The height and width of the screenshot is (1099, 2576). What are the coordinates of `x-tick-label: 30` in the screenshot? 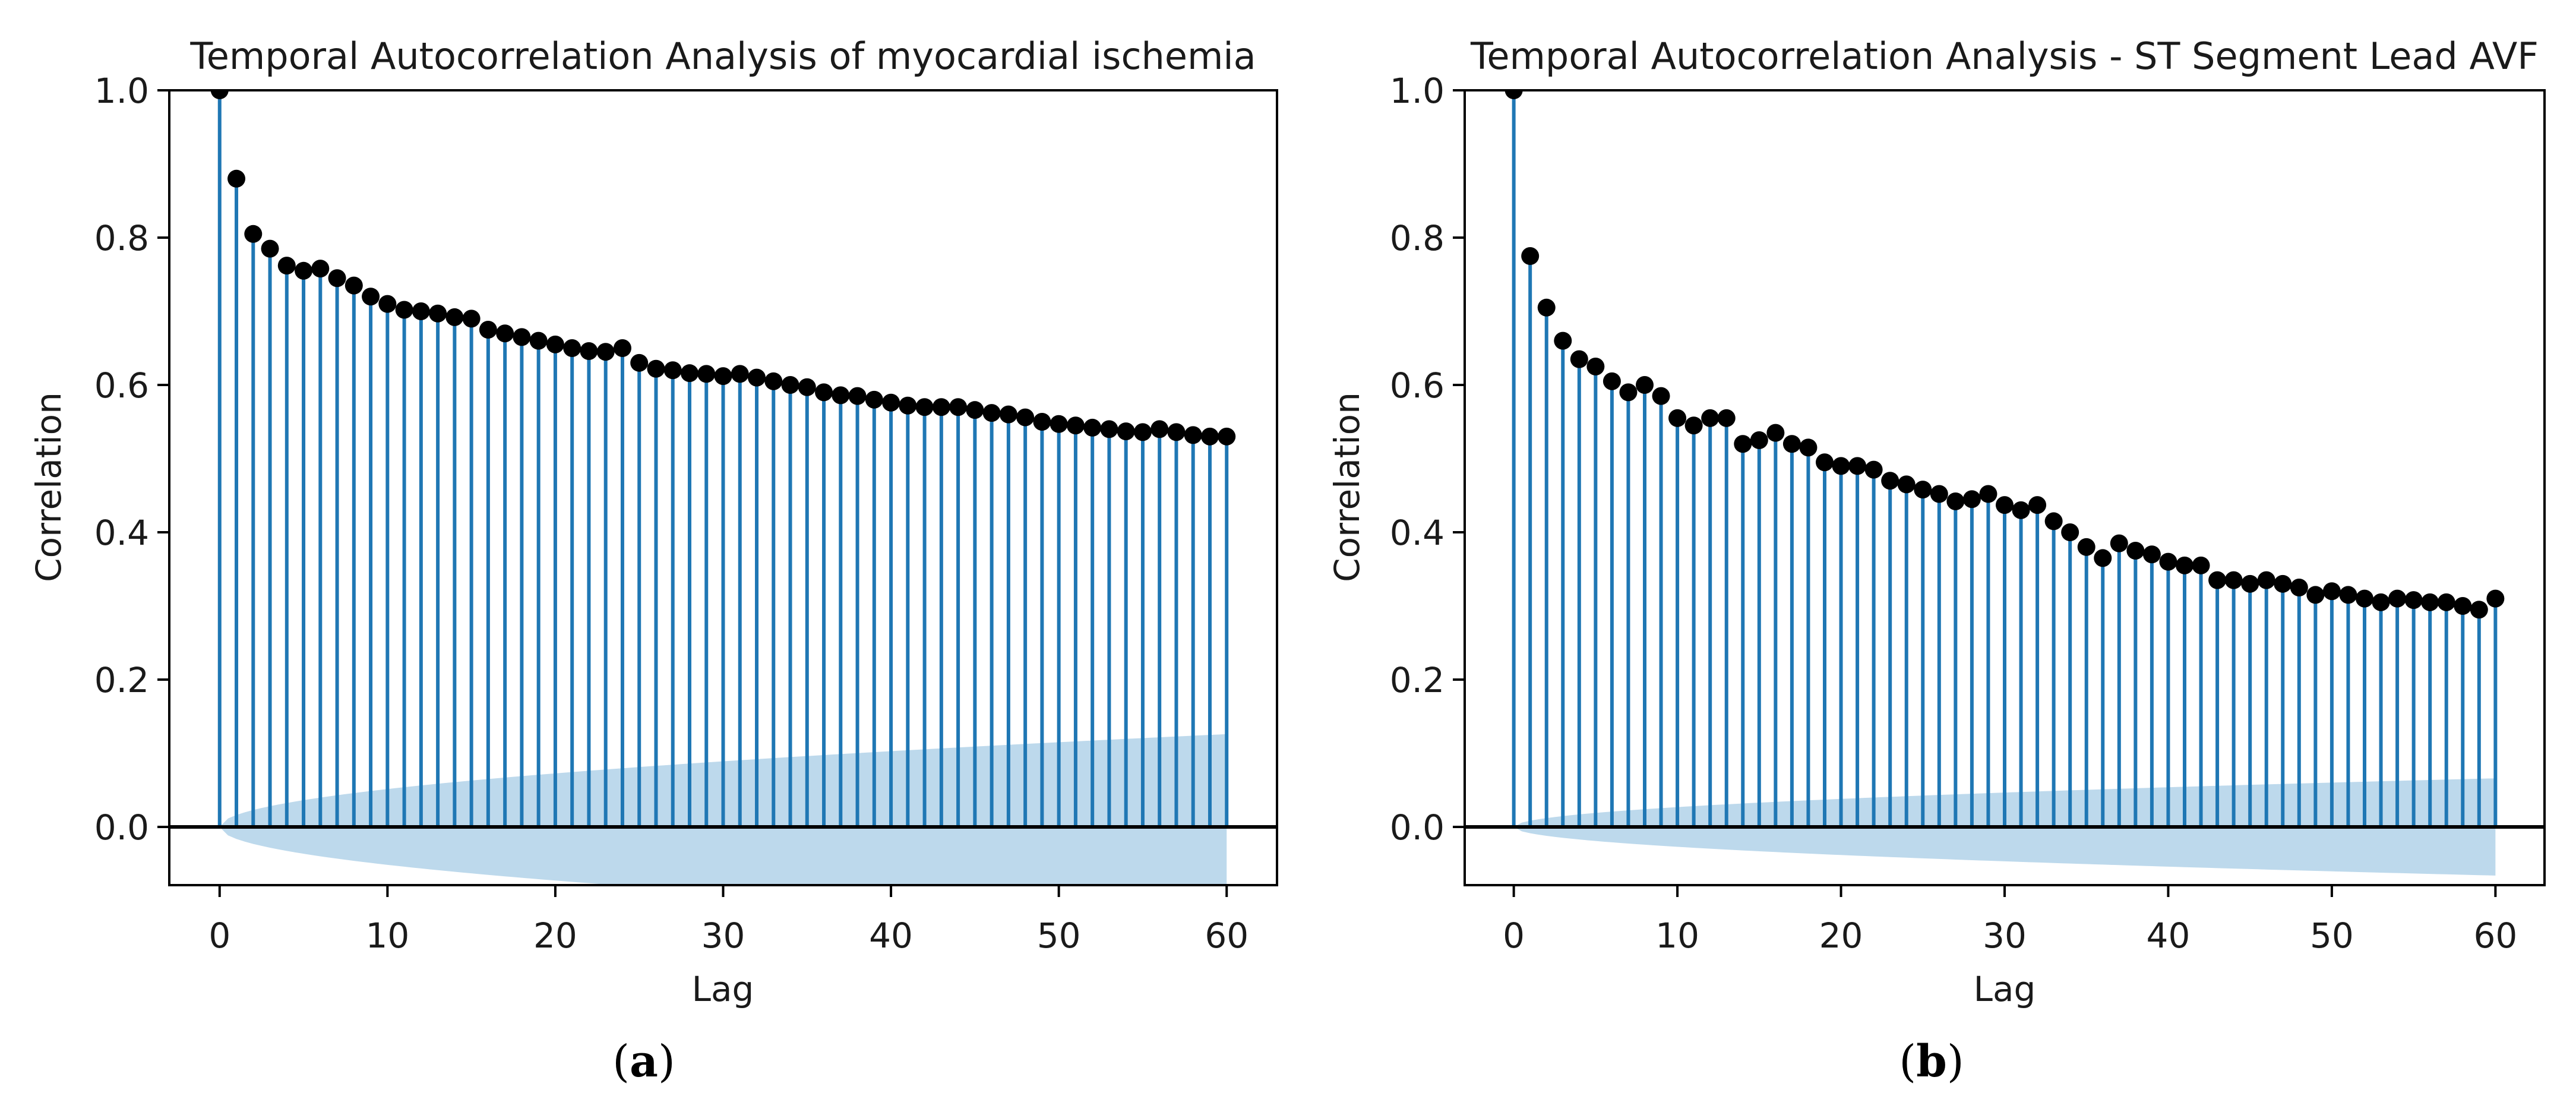 It's located at (723, 935).